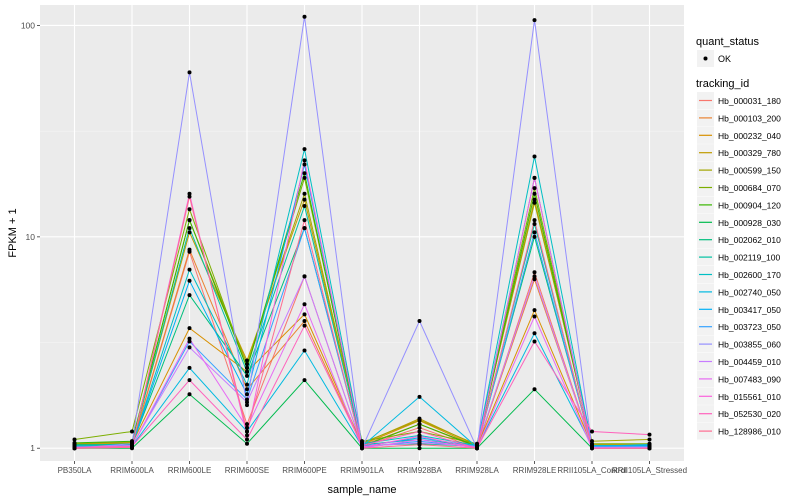 The image size is (800, 500). What do you see at coordinates (749, 362) in the screenshot?
I see `legend-label: Hb_004459_010` at bounding box center [749, 362].